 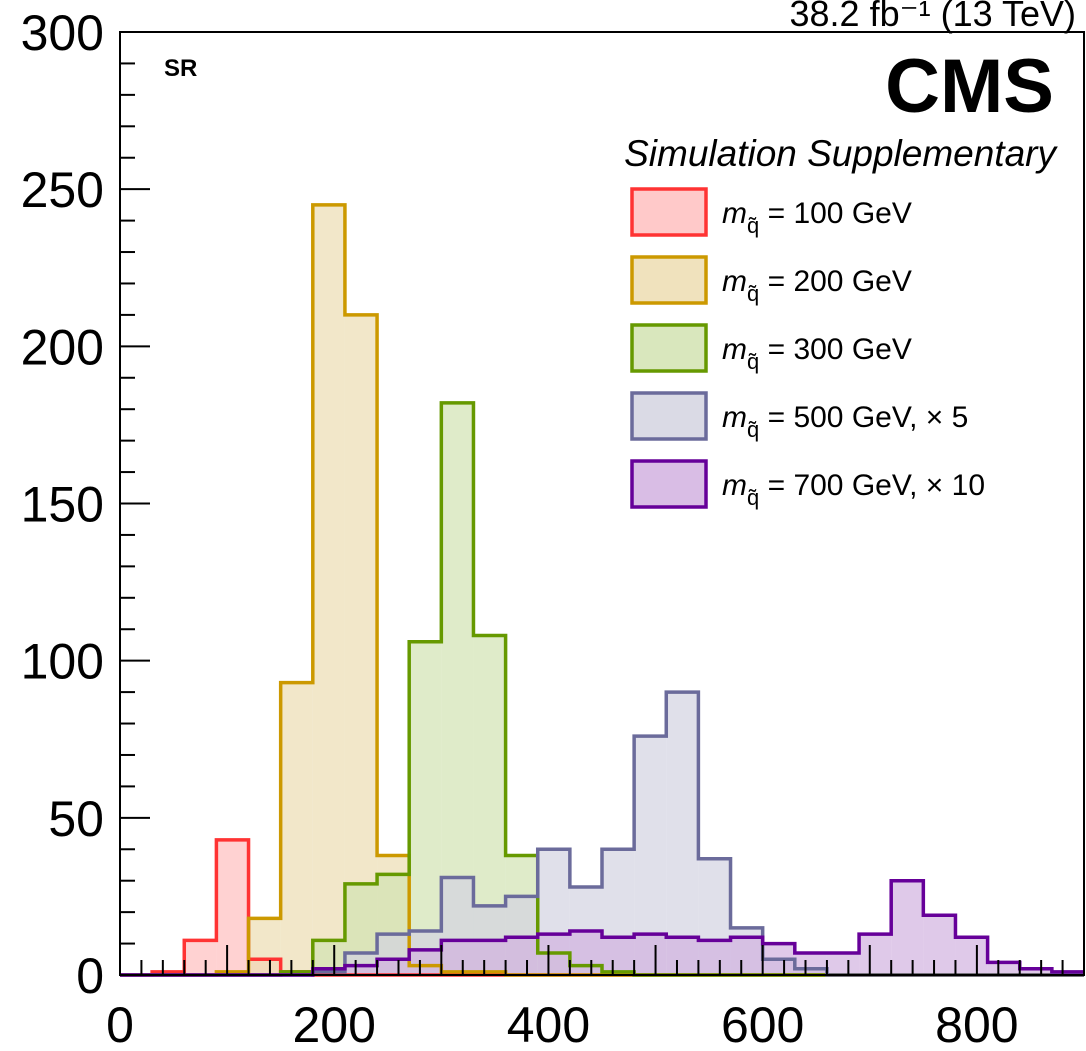 I want to click on x-tick-label: 200, so click(x=334, y=1024).